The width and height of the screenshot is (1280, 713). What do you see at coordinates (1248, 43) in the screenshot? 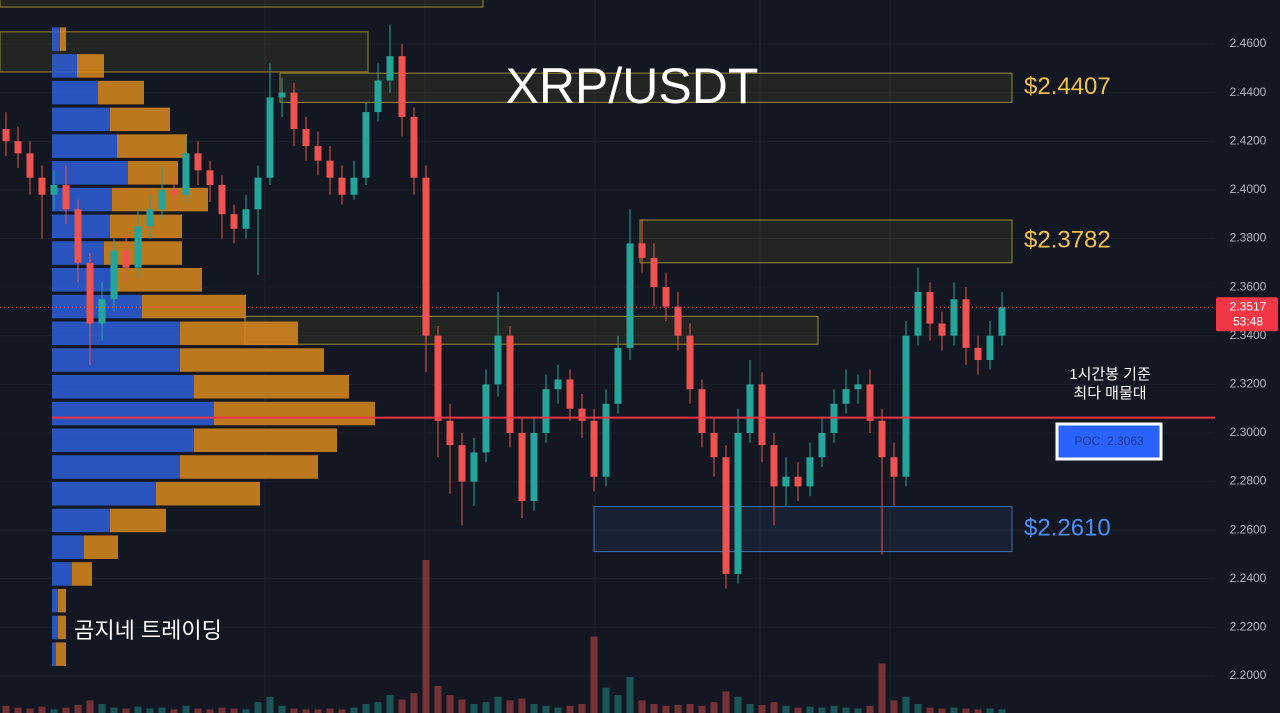
I see `y-tick-label: 2.4600` at bounding box center [1248, 43].